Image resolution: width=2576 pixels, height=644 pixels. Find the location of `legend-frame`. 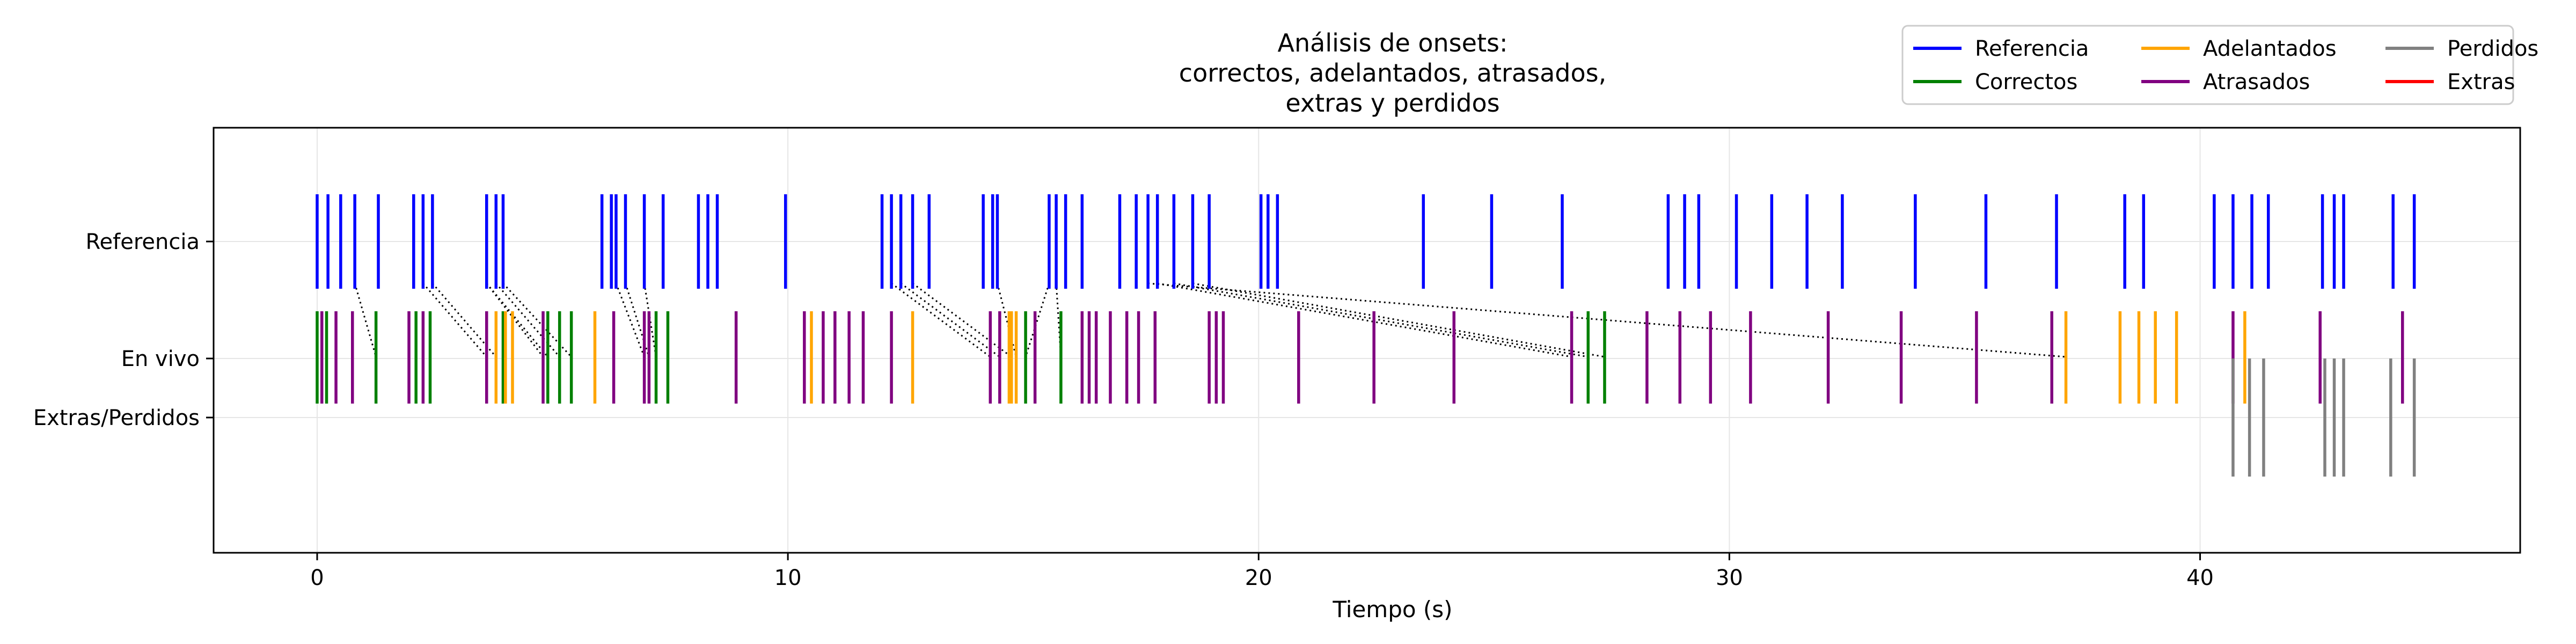

legend-frame is located at coordinates (2207, 65).